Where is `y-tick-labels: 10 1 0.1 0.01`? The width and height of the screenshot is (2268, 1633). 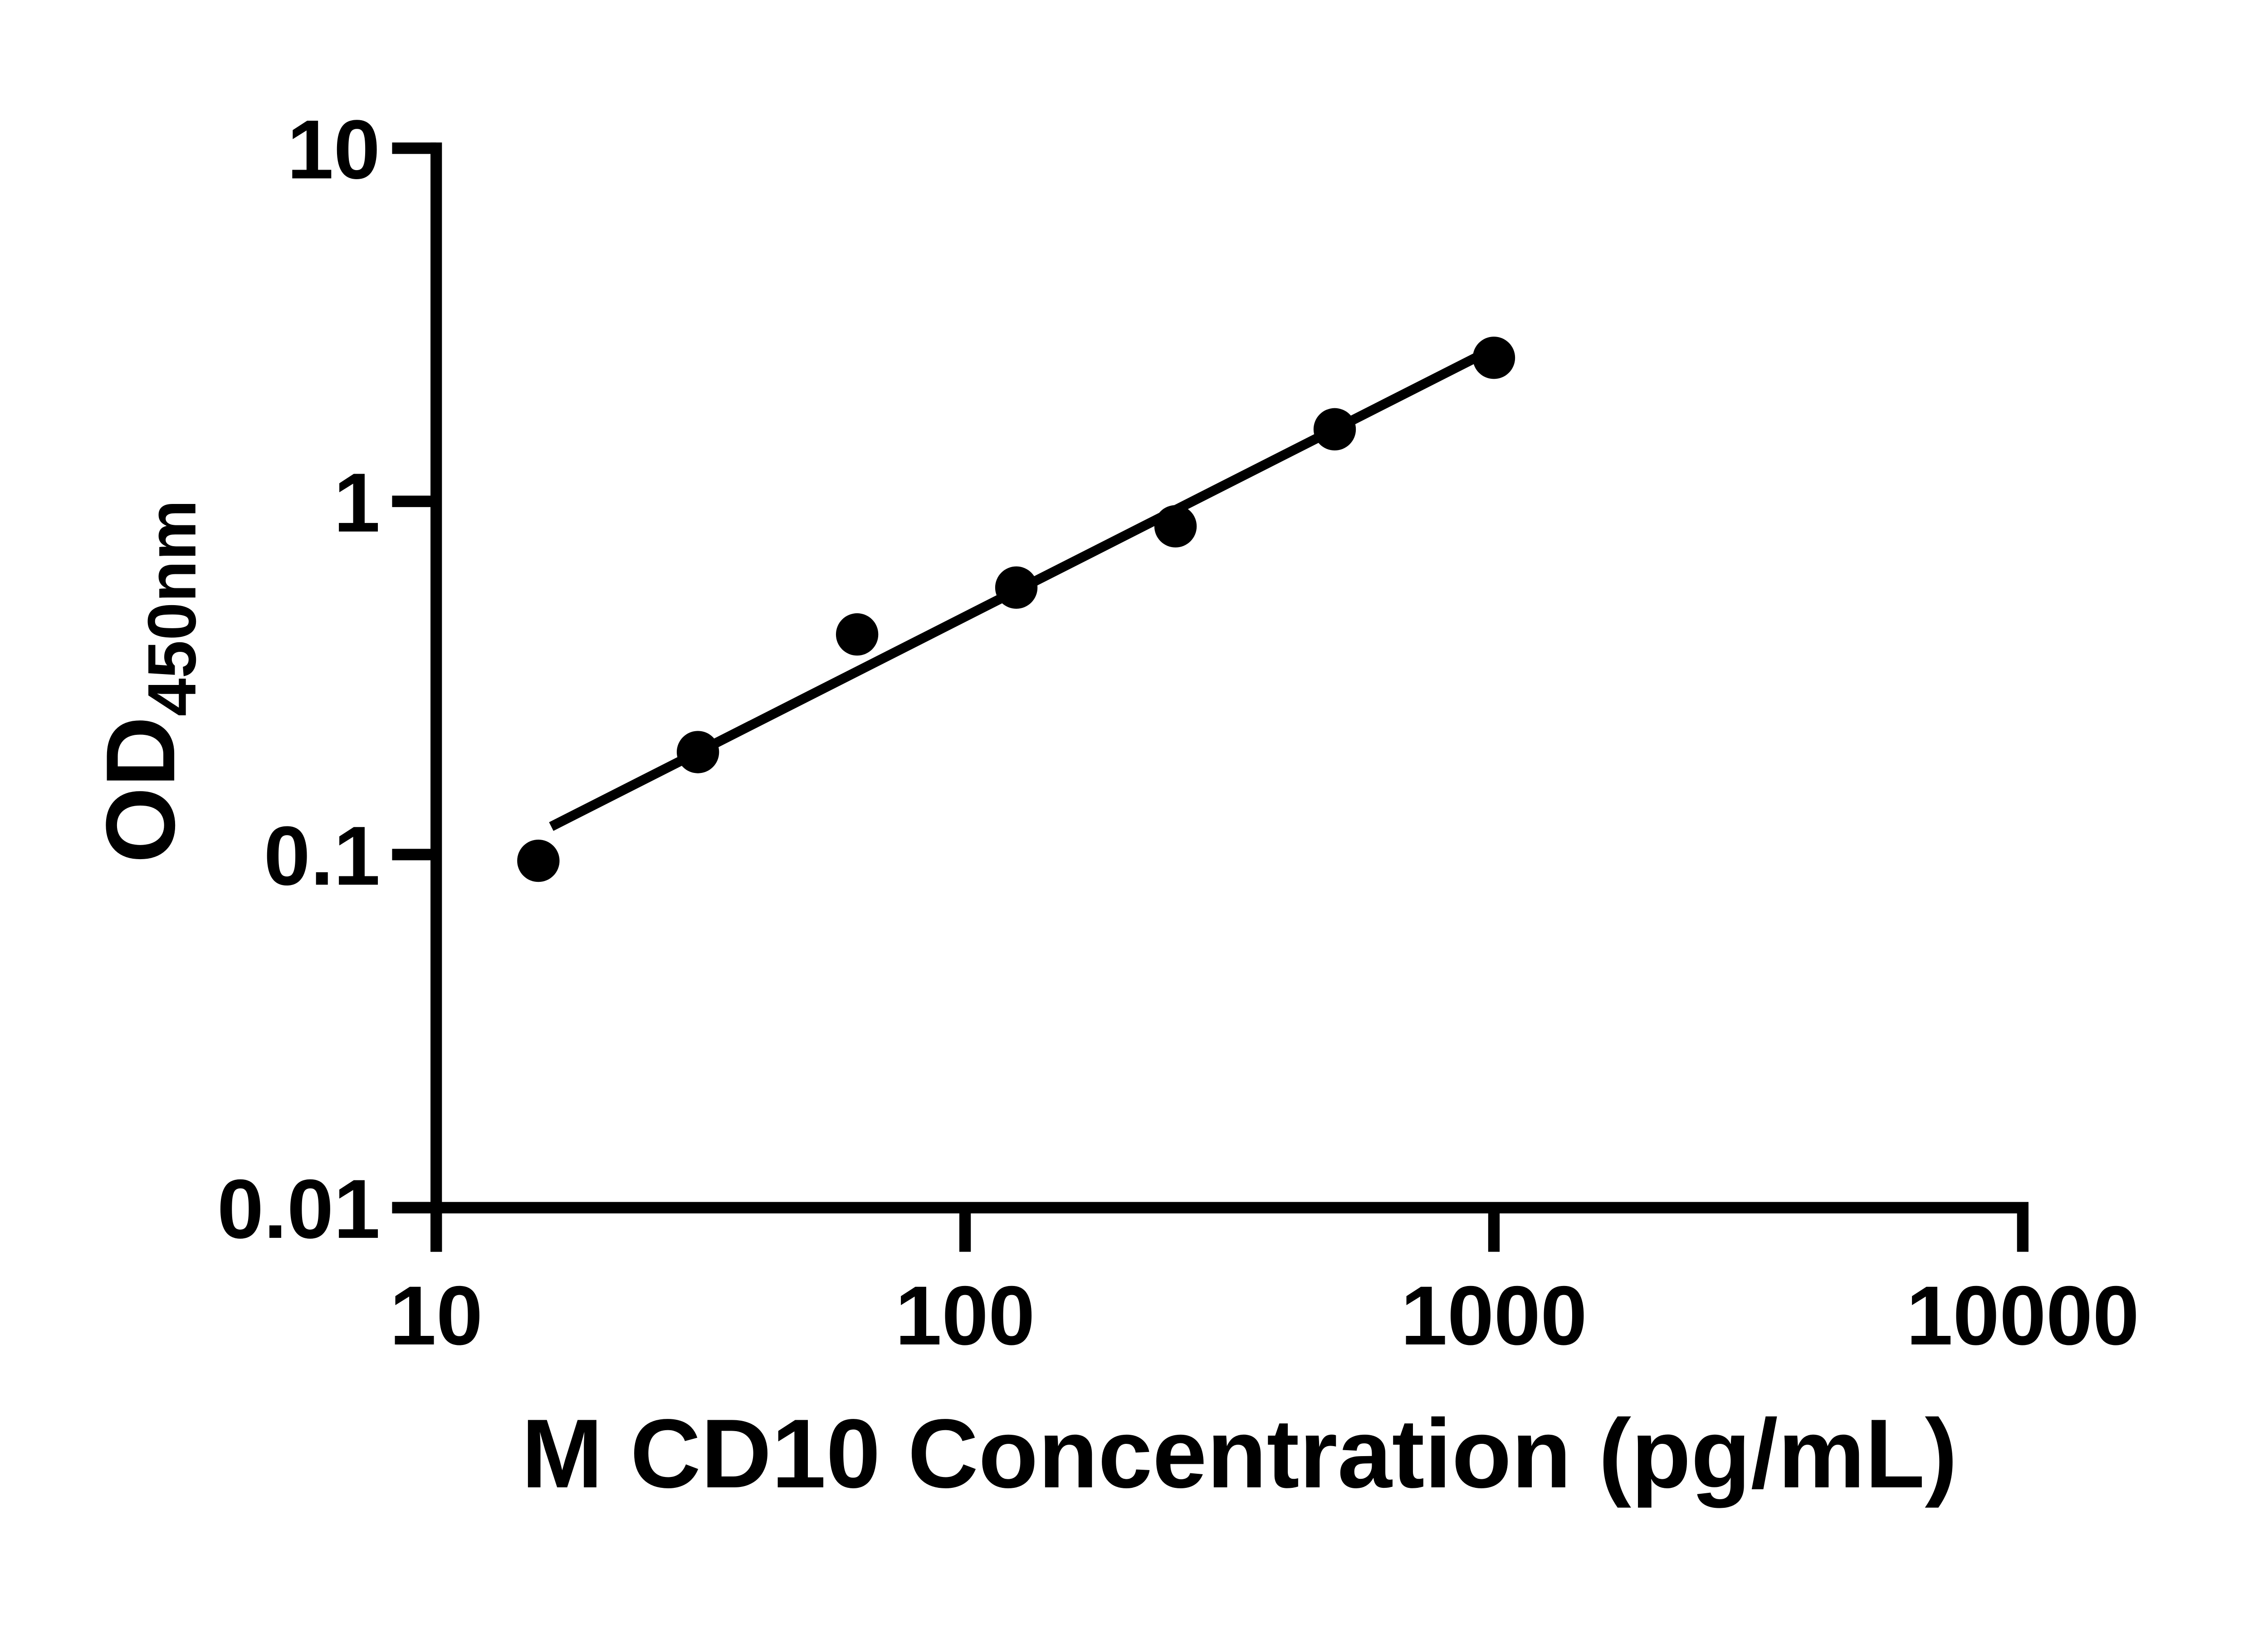 y-tick-labels: 10 1 0.1 0.01 is located at coordinates (299, 679).